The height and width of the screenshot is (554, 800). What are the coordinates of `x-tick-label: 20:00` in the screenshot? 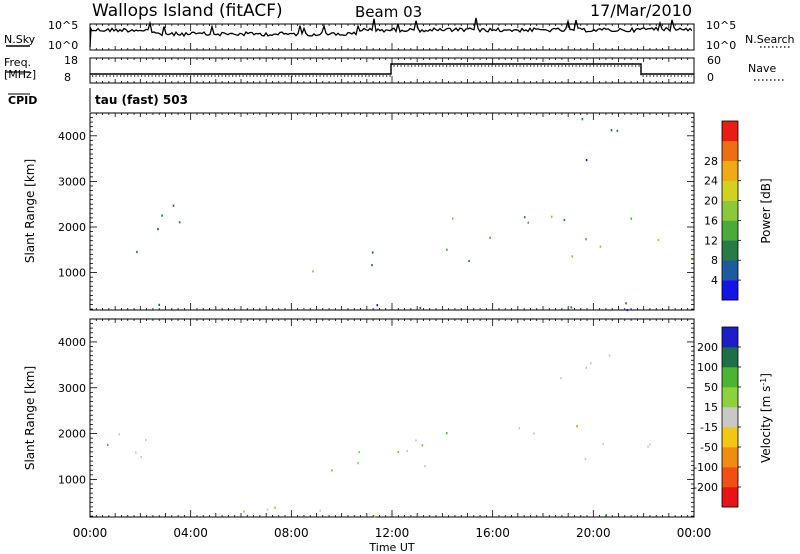 It's located at (593, 533).